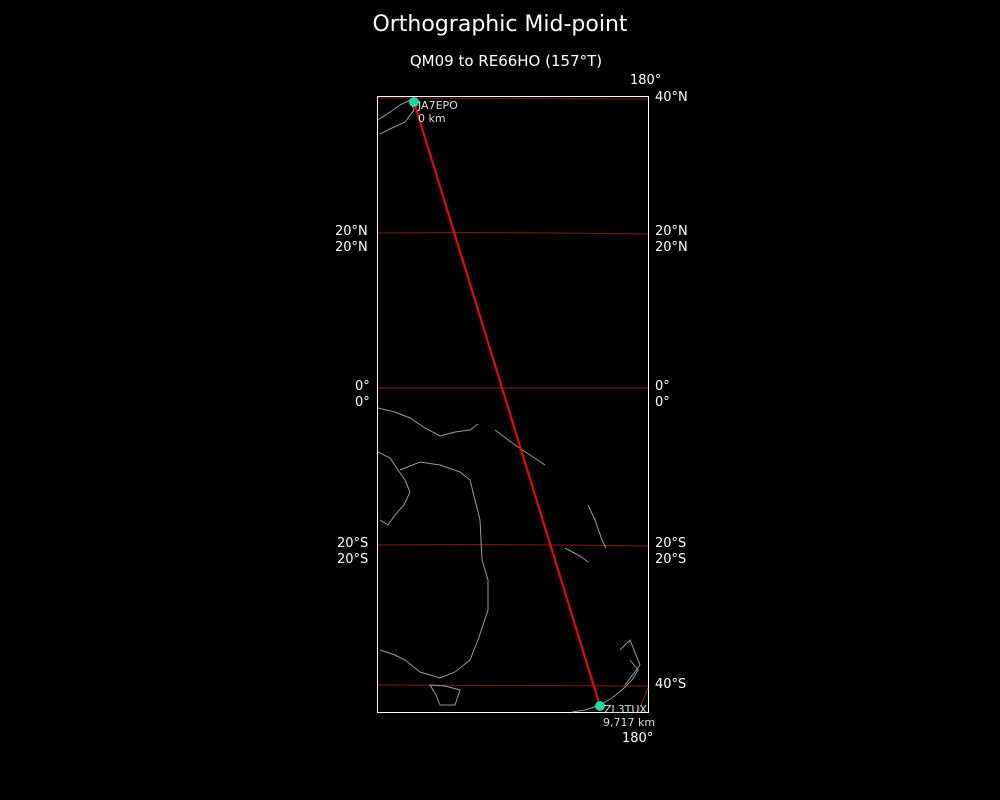  What do you see at coordinates (414, 102) in the screenshot?
I see `start-marker` at bounding box center [414, 102].